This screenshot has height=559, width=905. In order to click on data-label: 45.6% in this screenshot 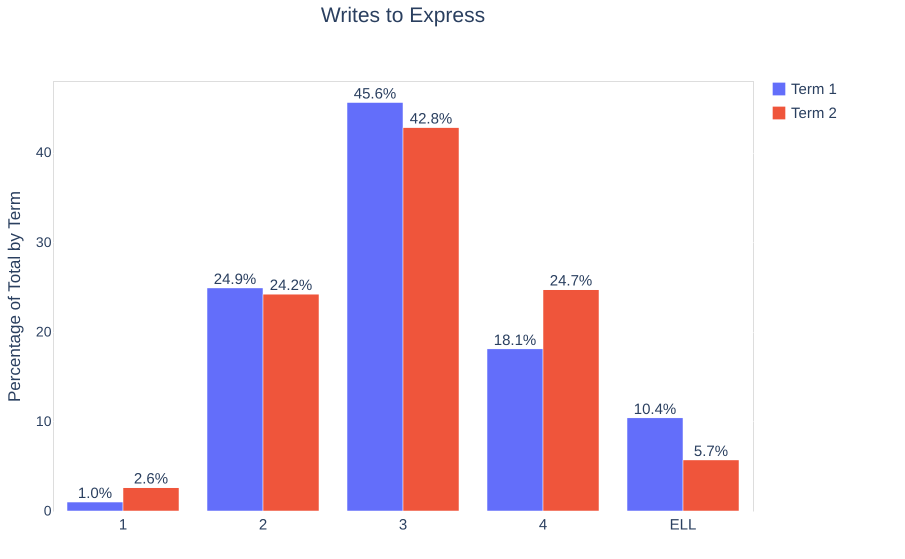, I will do `click(375, 94)`.